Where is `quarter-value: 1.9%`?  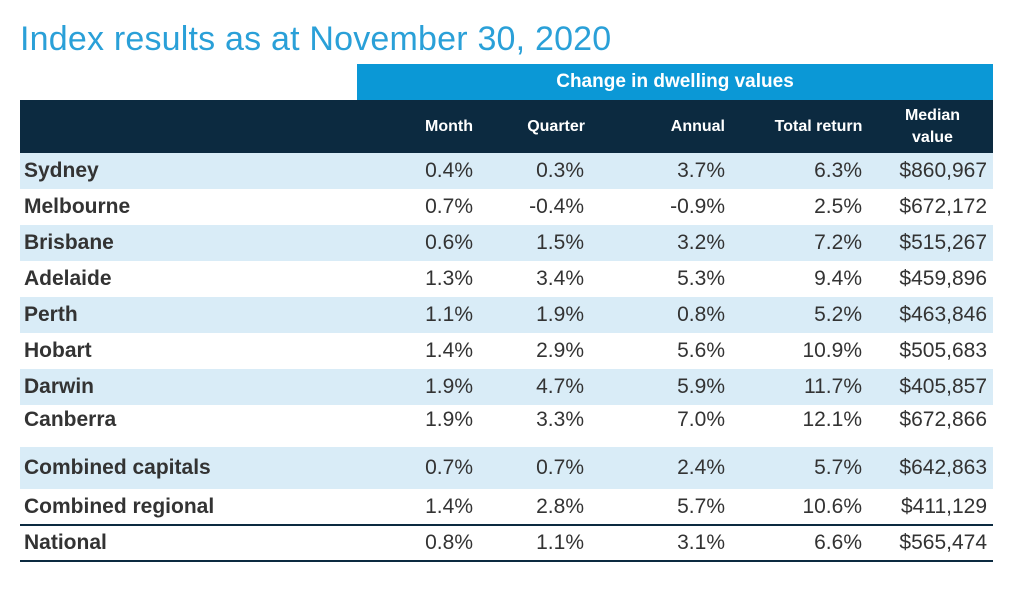
quarter-value: 1.9% is located at coordinates (560, 314).